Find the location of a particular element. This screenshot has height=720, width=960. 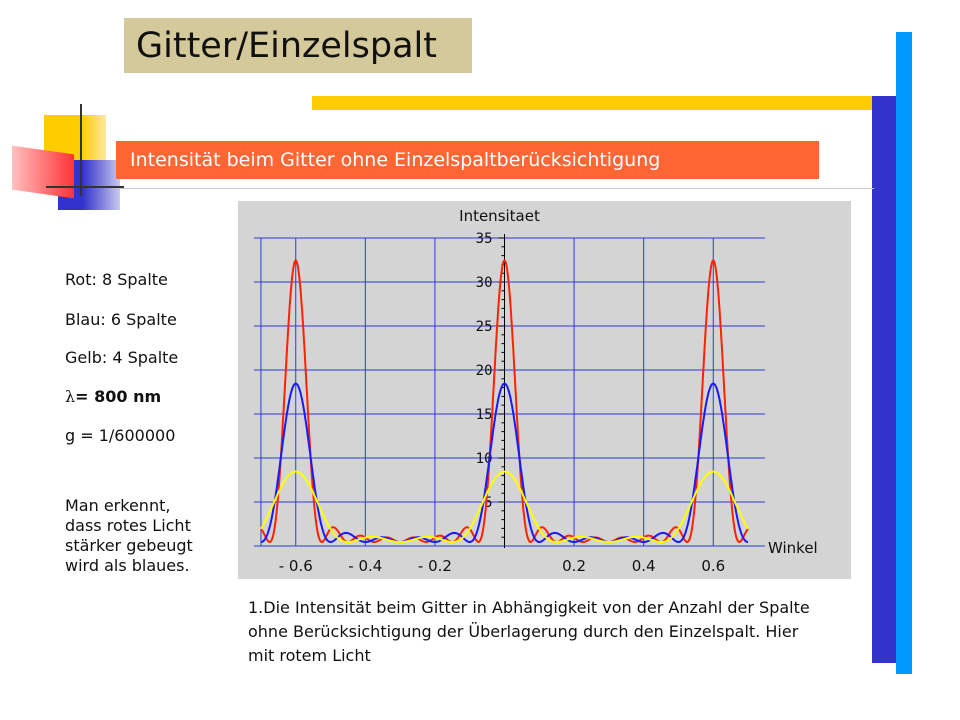

wavelength-value: = 800 nm is located at coordinates (118, 396).